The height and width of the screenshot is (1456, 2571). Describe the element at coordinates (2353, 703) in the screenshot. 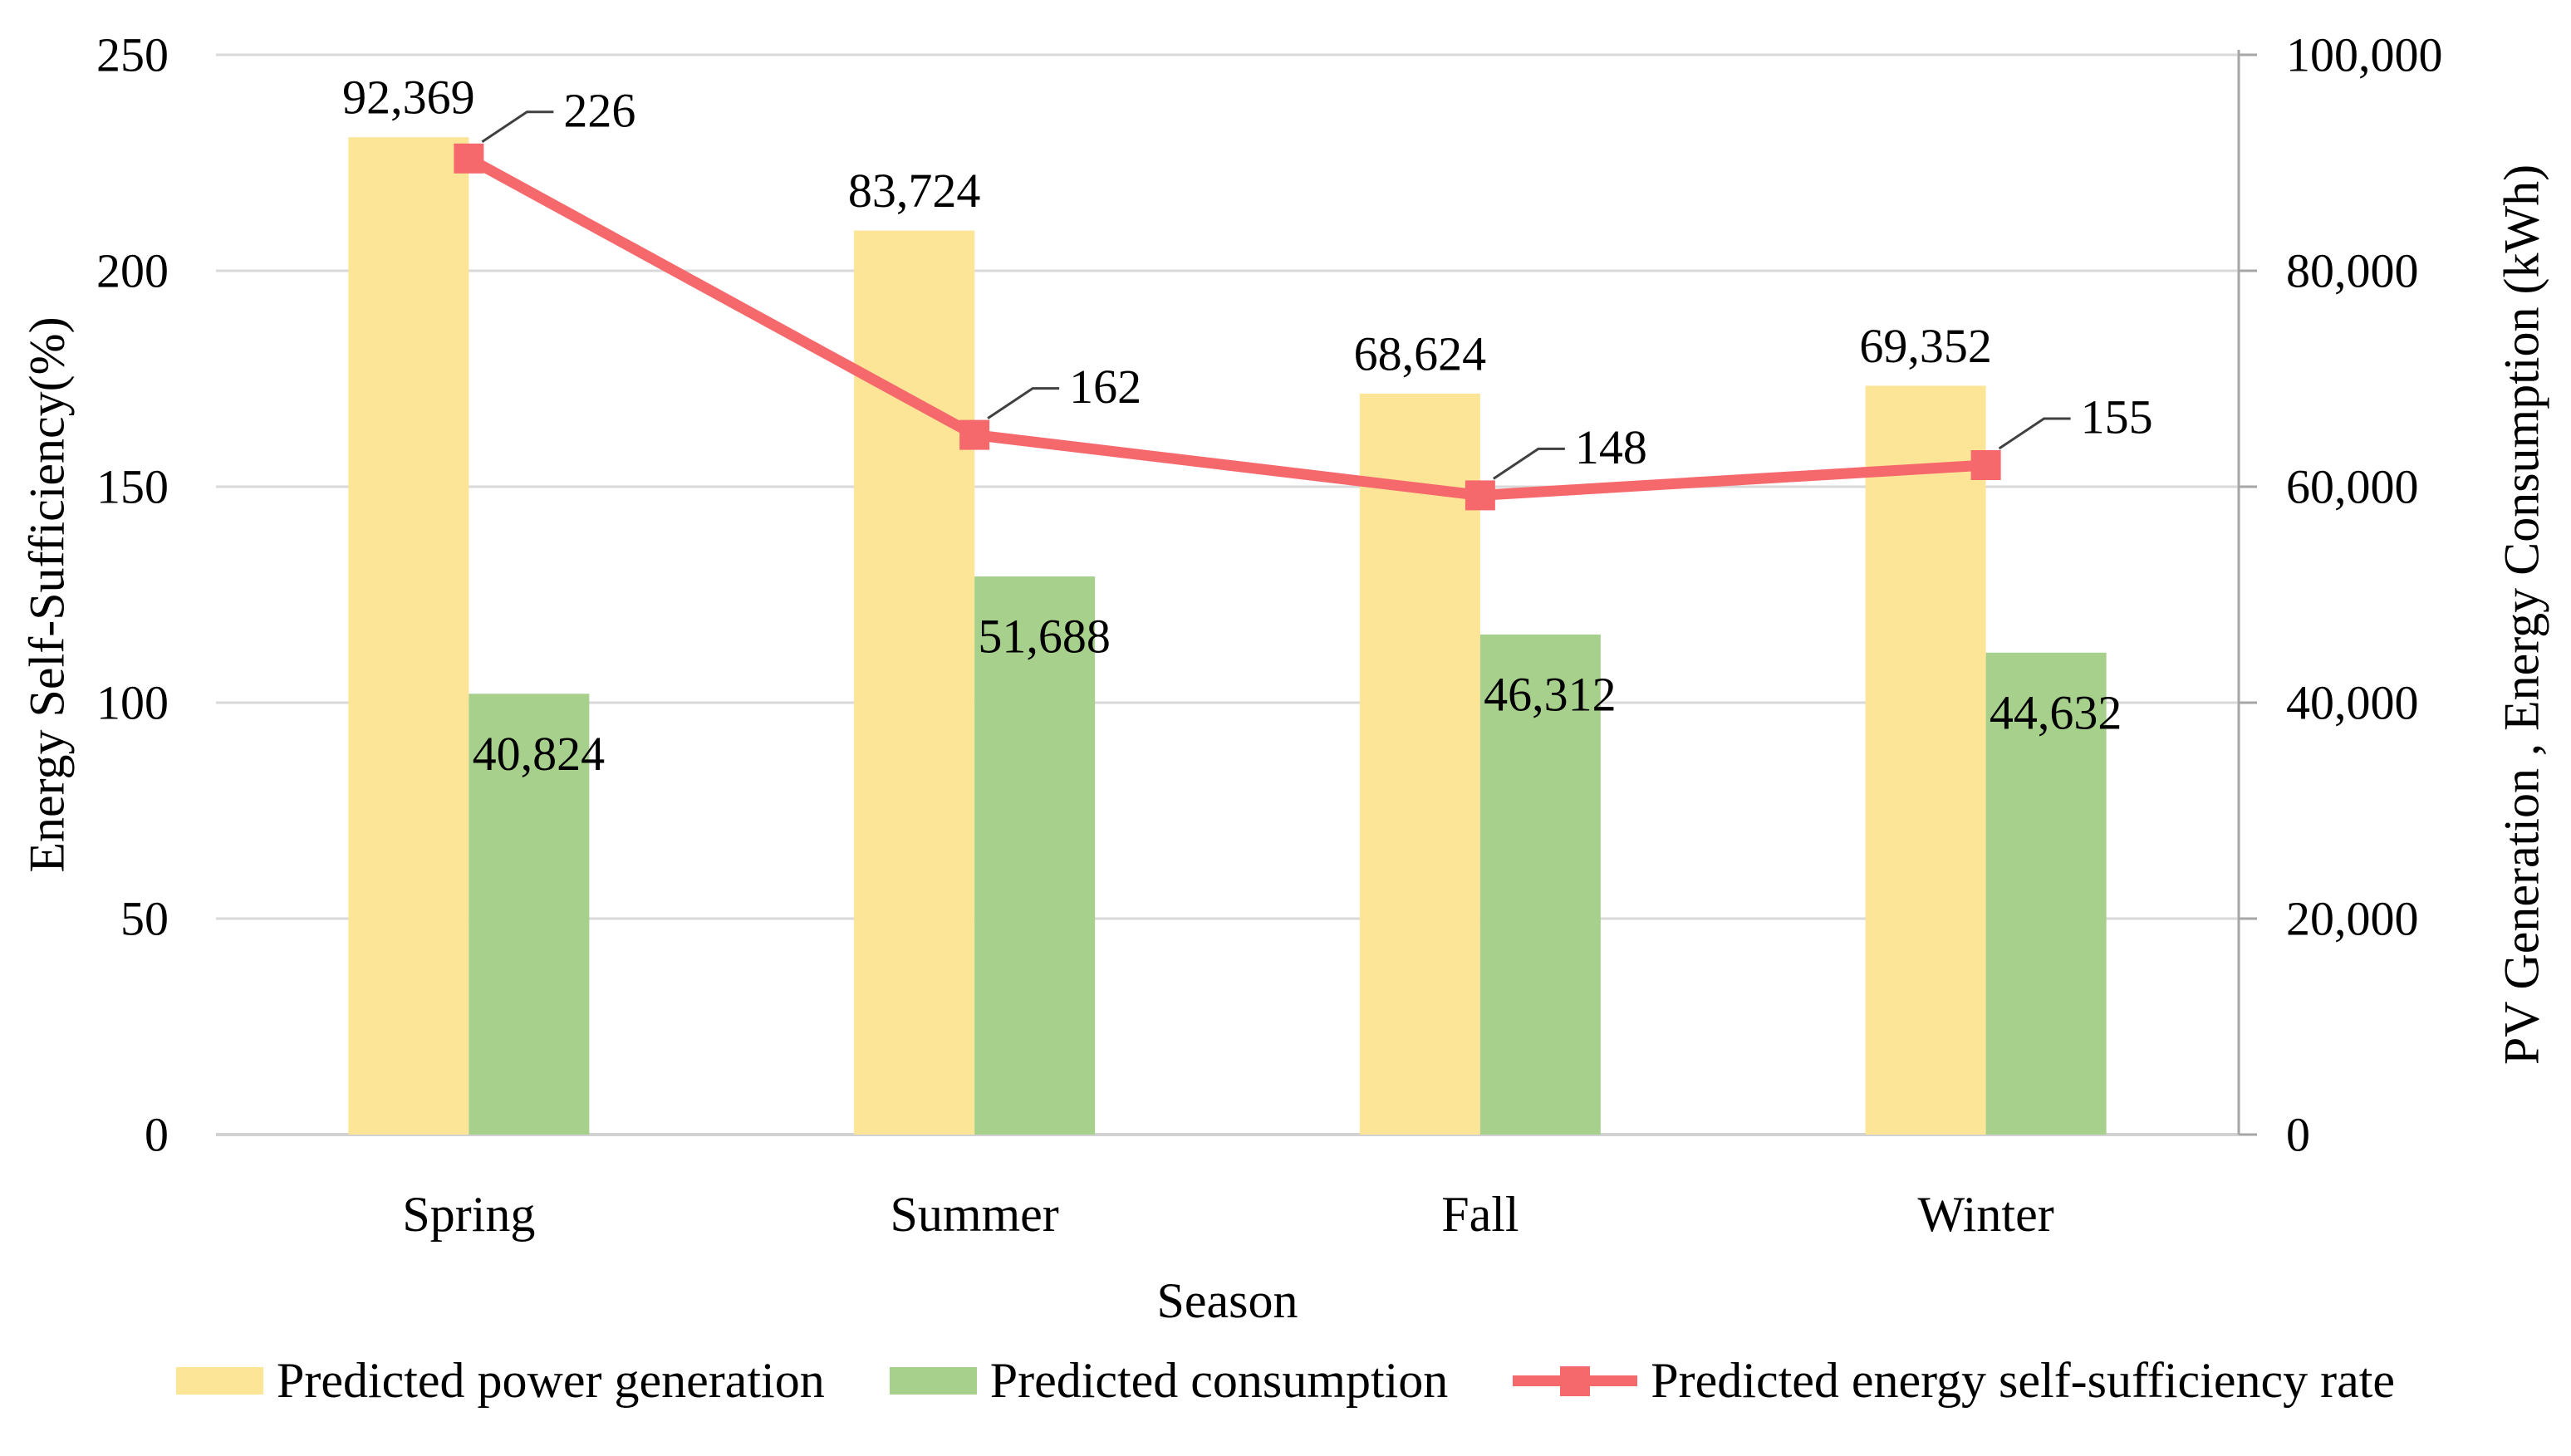

I see `right-tick-label: 40,000` at that location.